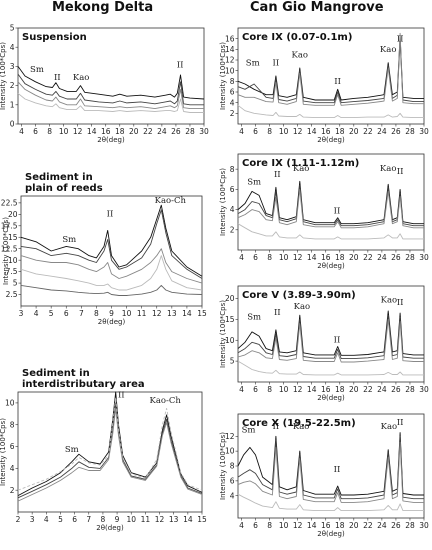  What do you see at coordinates (54, 37) in the screenshot?
I see `chart-title: Suspension` at bounding box center [54, 37].